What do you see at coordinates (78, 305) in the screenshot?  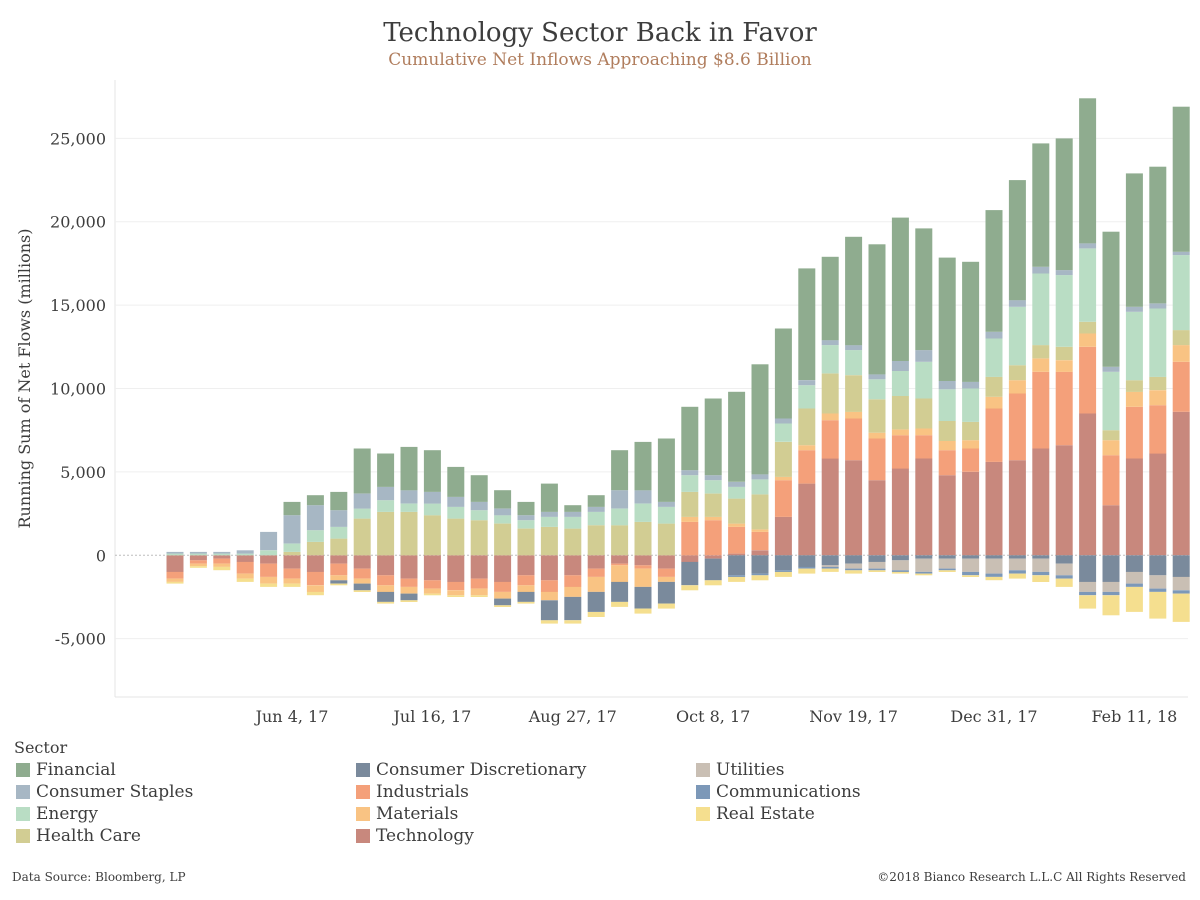 I see `y-tick-label: 15,000` at bounding box center [78, 305].